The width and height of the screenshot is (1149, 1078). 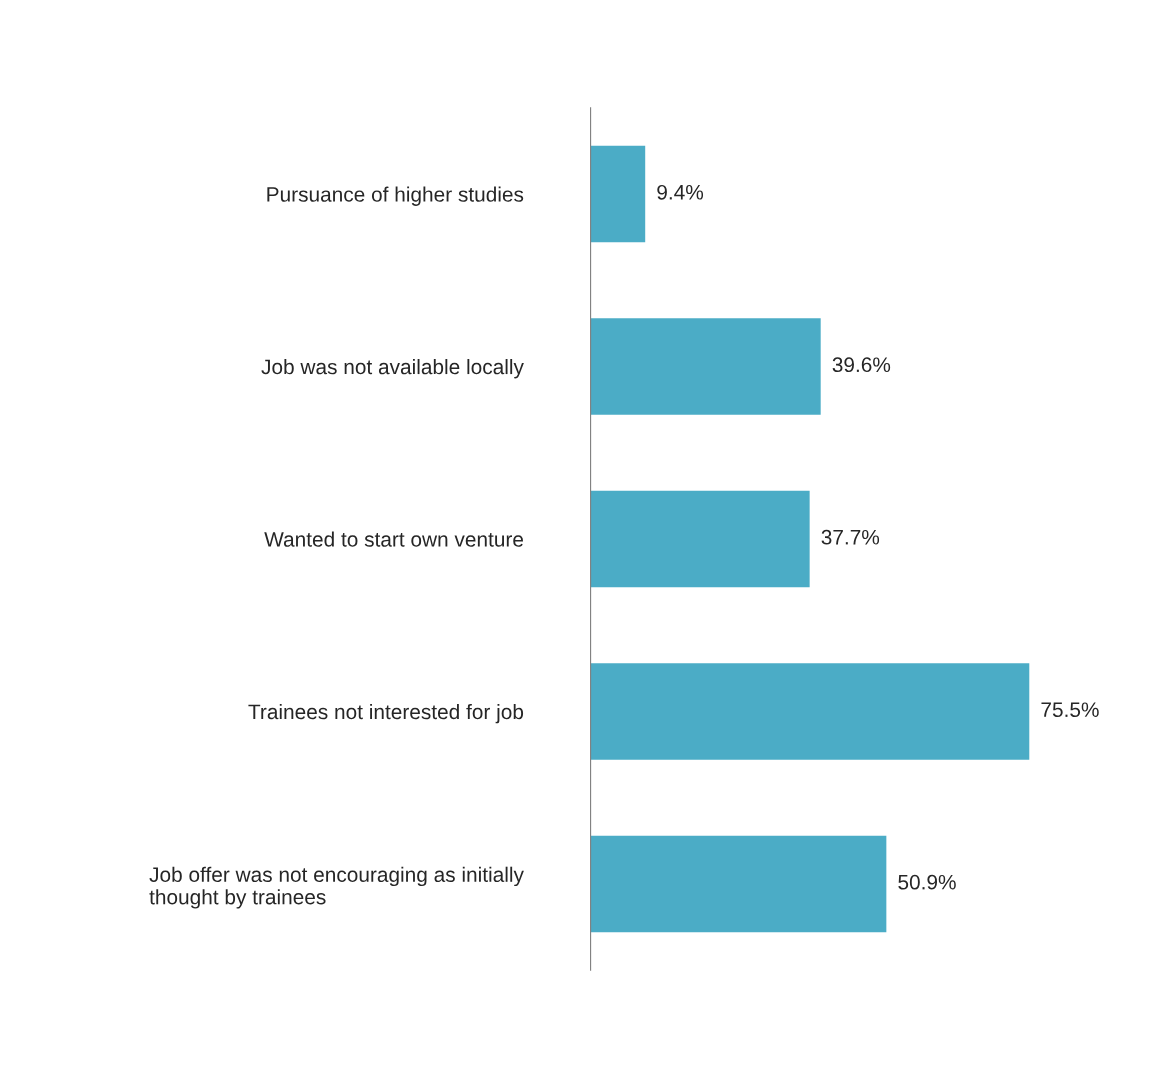 I want to click on y-tick-label: Job was not available locally, so click(x=392, y=368).